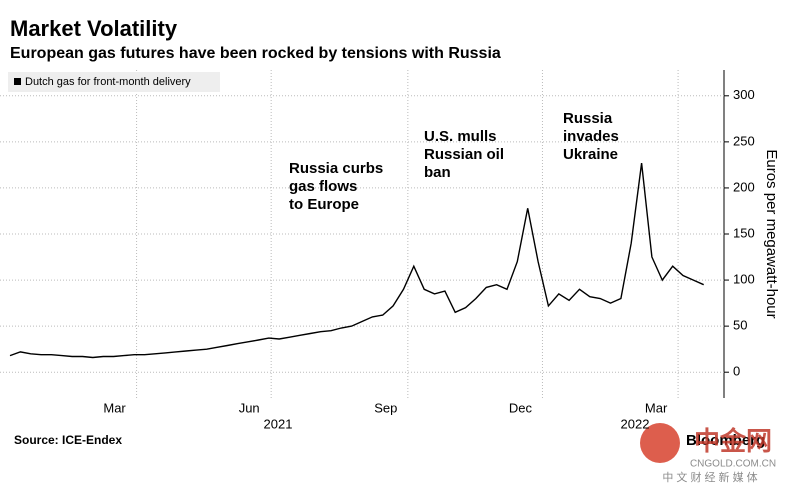 This screenshot has width=796, height=494. Describe the element at coordinates (744, 279) in the screenshot. I see `y-tick-label: 100` at that location.